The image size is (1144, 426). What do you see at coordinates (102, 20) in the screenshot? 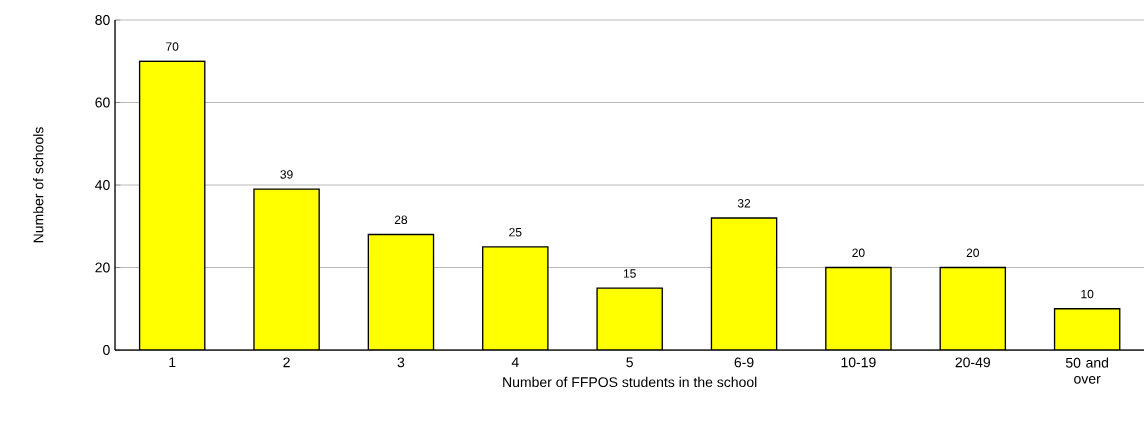
I see `y-tick-label: 80` at bounding box center [102, 20].